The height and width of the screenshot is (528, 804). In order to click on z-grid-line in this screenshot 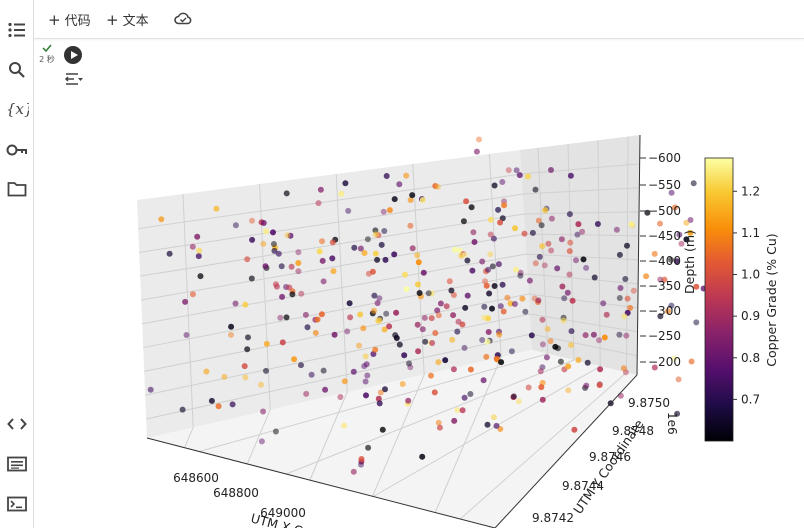, I will do `click(390, 244)`.